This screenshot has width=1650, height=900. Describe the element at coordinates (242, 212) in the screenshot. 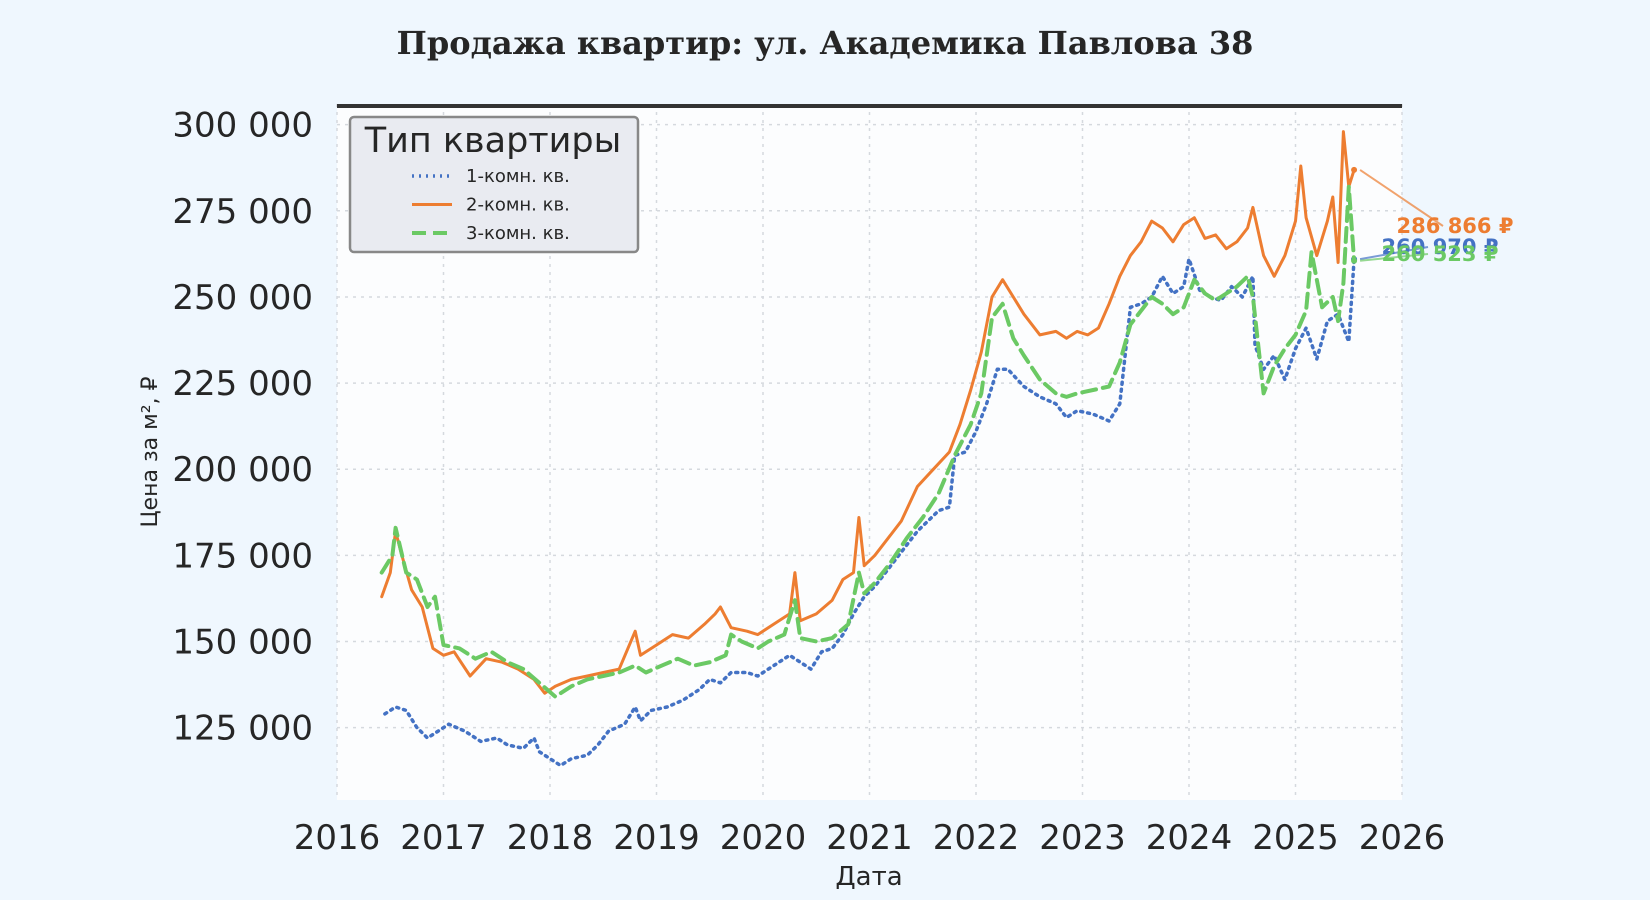

I see `y-tick-label: 275 000` at that location.